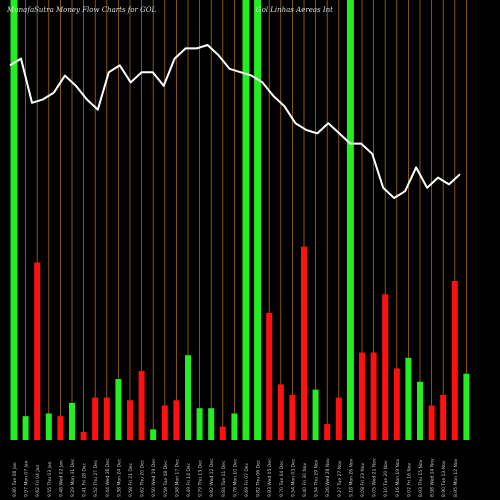  Describe the element at coordinates (398, 477) in the screenshot. I see `date-label: 9.16 Mon 19 Nov` at that location.